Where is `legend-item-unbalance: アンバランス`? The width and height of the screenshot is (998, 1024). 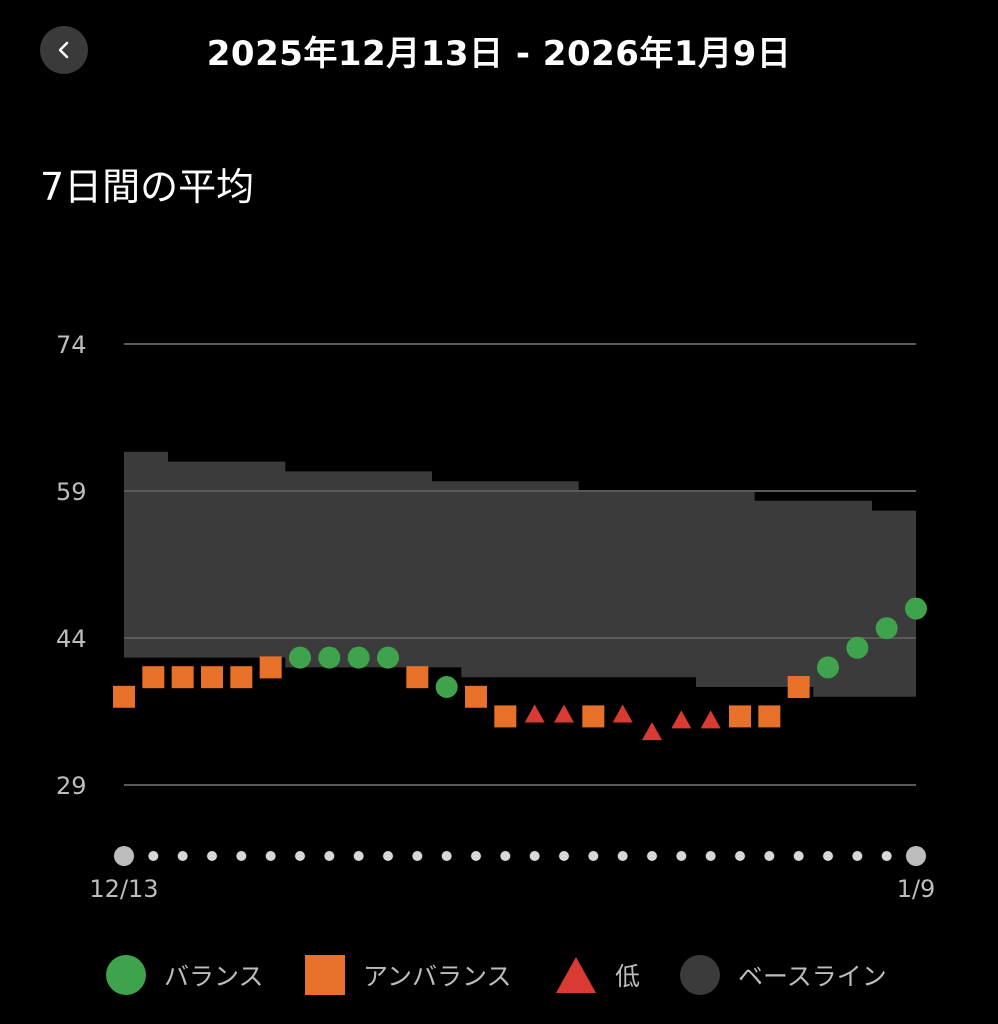
legend-item-unbalance: アンバランス is located at coordinates (408, 975).